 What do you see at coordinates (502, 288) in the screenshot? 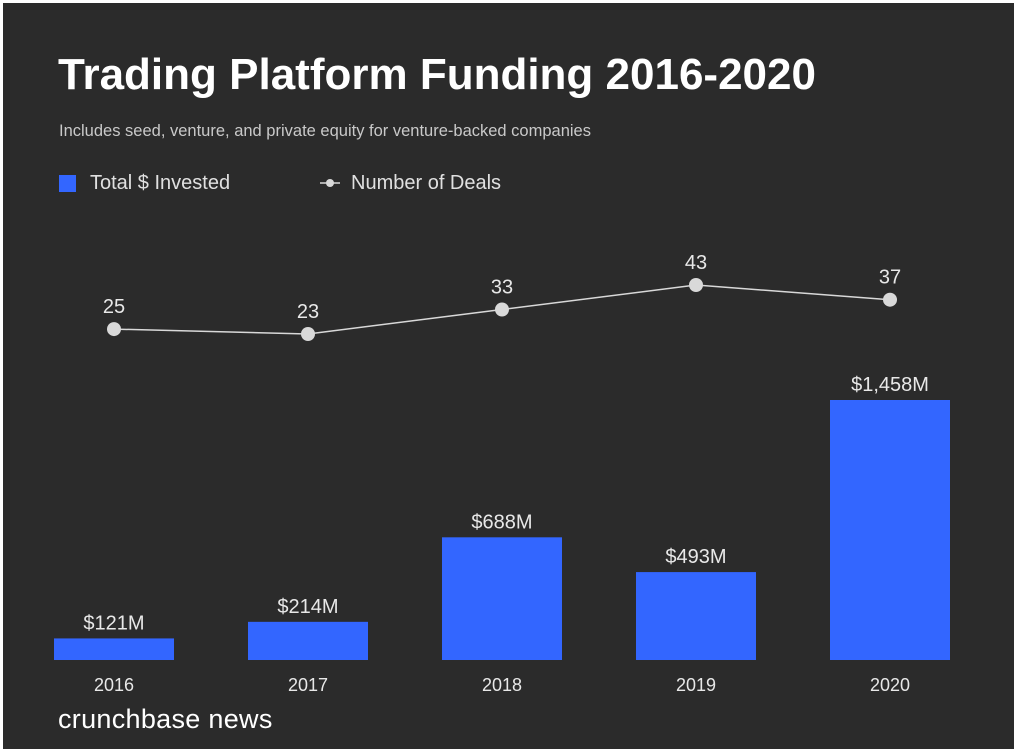
I see `deals-value-label-2018: 33` at bounding box center [502, 288].